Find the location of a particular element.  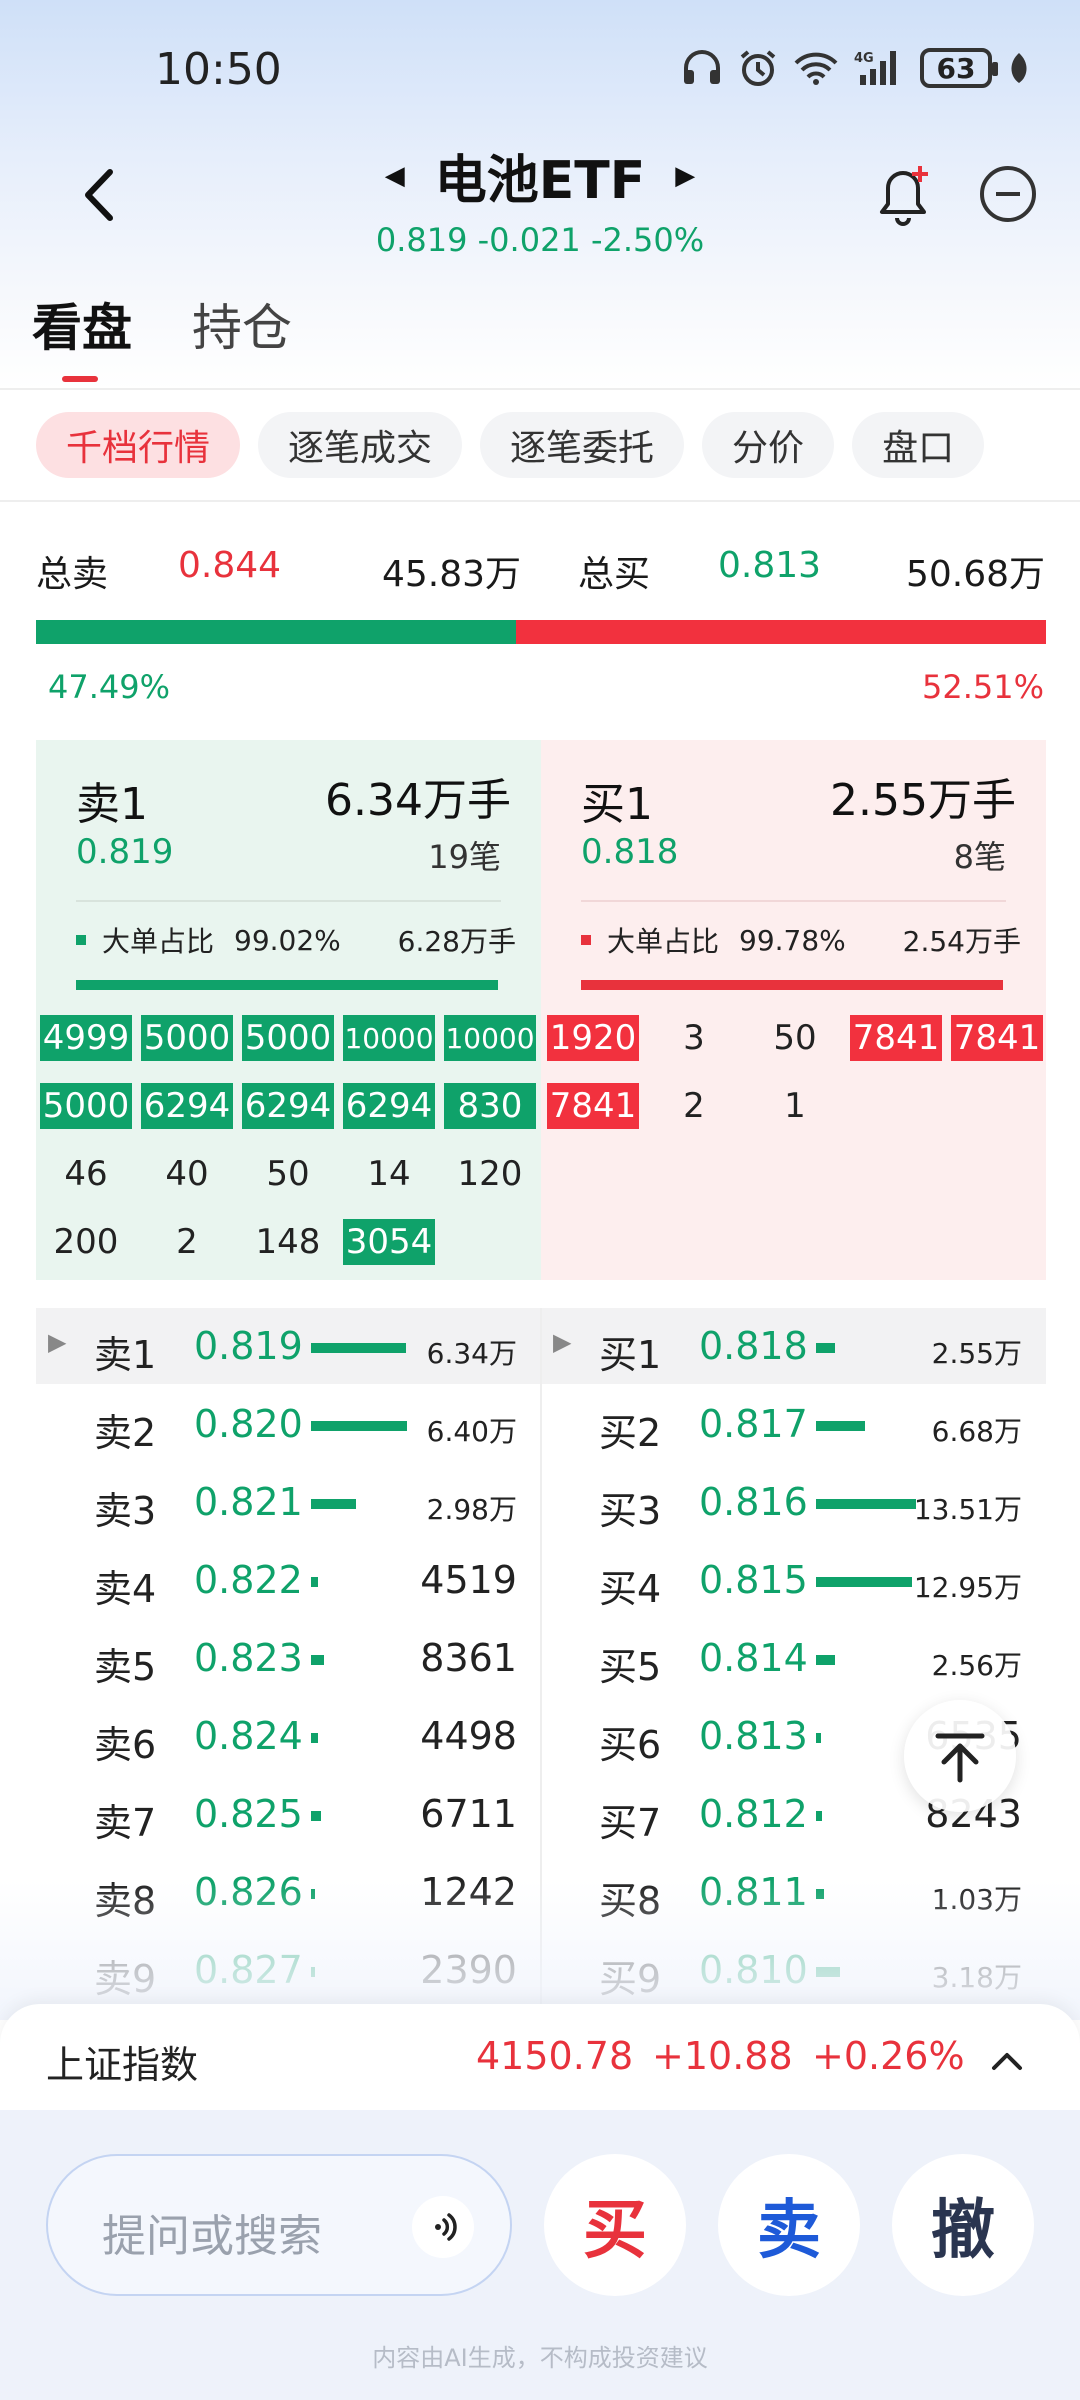

header-change: -0.021 is located at coordinates (529, 240).